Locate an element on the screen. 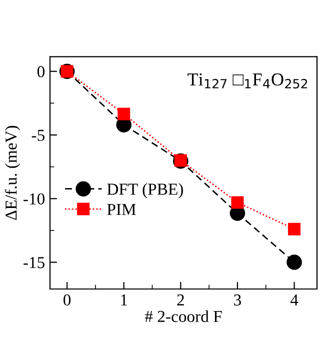 This screenshot has width=334, height=340. y-tick-label: -10 is located at coordinates (34, 199).